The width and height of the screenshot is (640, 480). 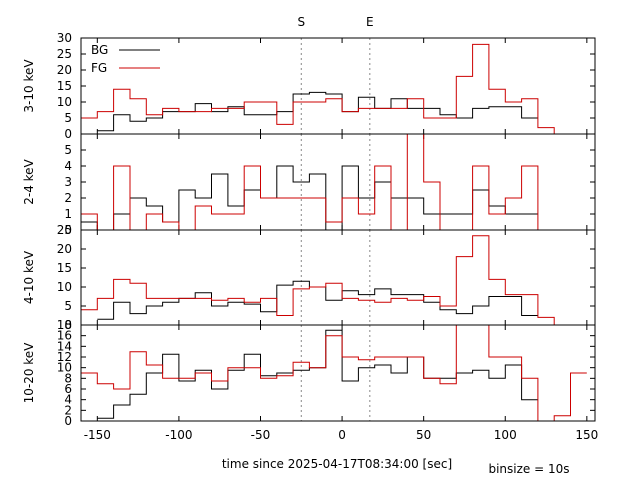 What do you see at coordinates (29, 373) in the screenshot?
I see `y-axis-label: 10-20 keV` at bounding box center [29, 373].